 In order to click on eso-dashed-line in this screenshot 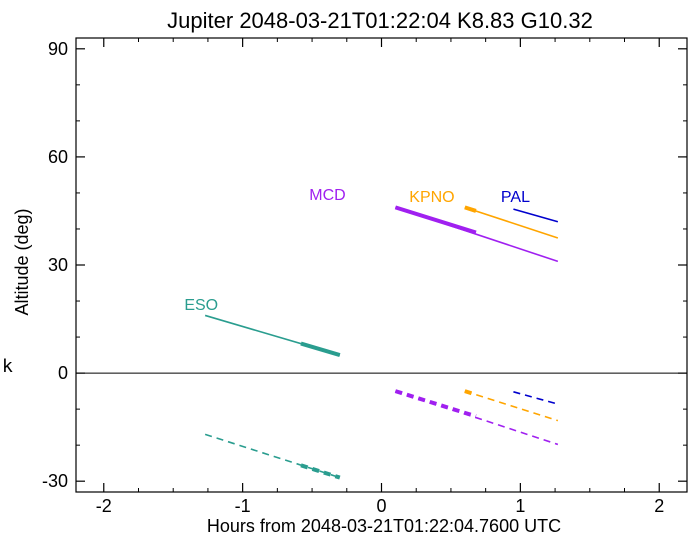, I will do `click(272, 456)`.